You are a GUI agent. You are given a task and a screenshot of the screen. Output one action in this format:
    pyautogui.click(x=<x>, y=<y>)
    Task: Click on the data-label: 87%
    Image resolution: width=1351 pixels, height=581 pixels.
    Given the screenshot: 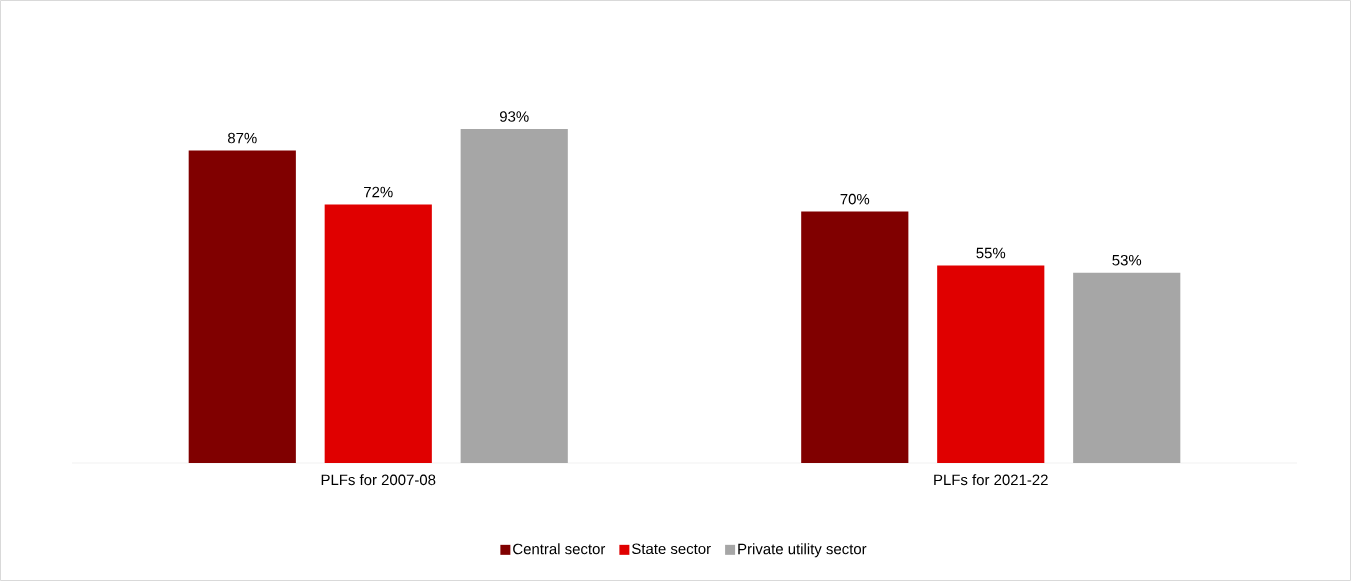 What is the action you would take?
    pyautogui.click(x=242, y=138)
    